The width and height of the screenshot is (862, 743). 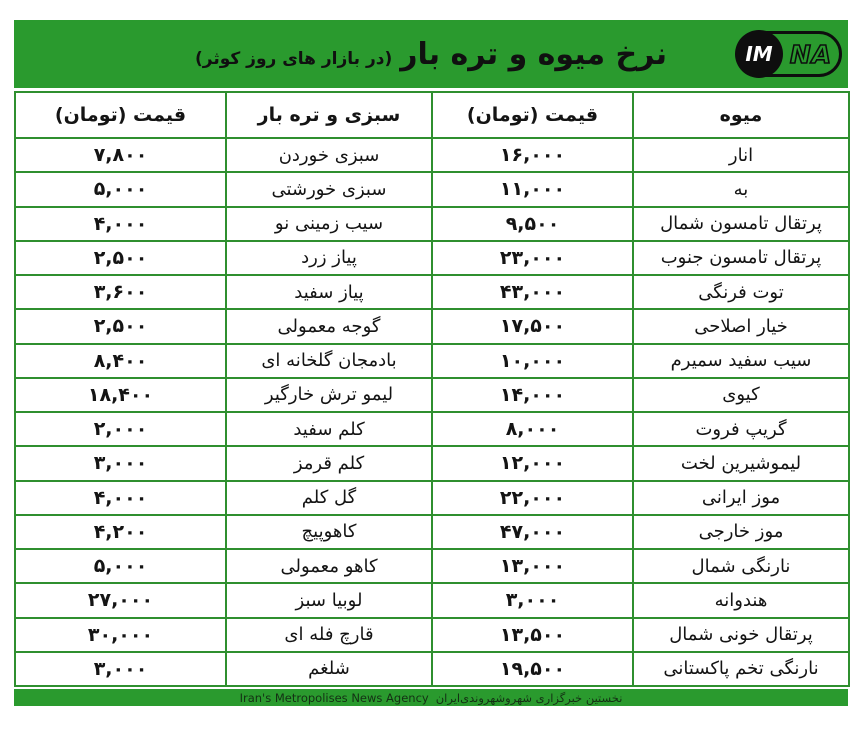 I want to click on veg-price-cell: ۳,۶۰۰, so click(x=120, y=292).